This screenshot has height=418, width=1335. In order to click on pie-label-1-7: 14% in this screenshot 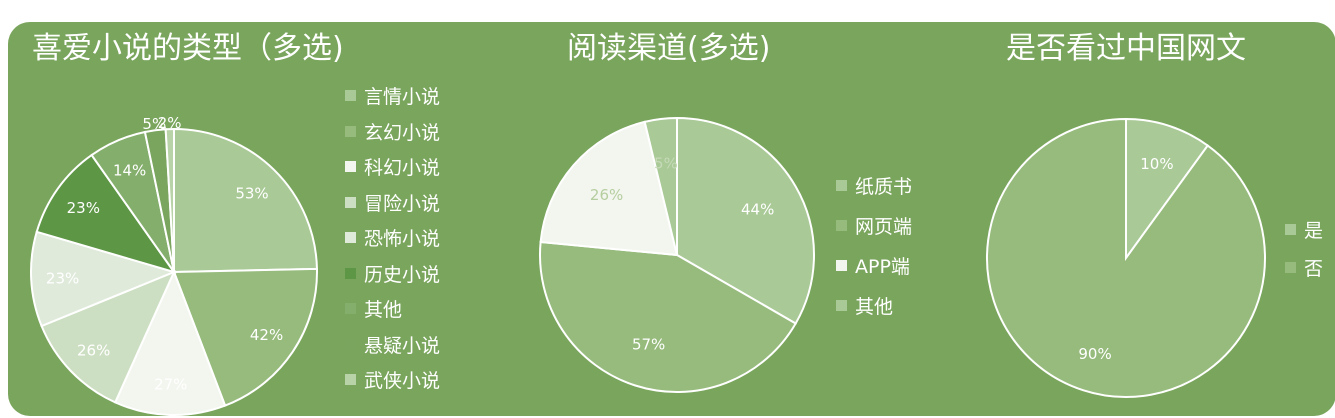, I will do `click(129, 171)`.